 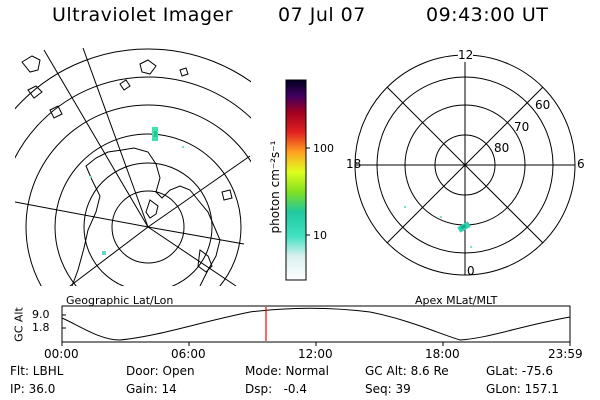 What do you see at coordinates (120, 300) in the screenshot?
I see `left-panel-caption: Geographic Lat/Lon` at bounding box center [120, 300].